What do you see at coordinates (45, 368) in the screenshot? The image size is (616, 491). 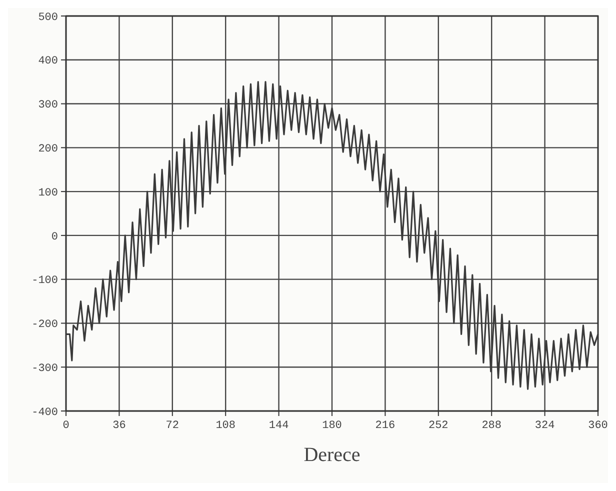 I see `y-tick-label: -300` at bounding box center [45, 368].